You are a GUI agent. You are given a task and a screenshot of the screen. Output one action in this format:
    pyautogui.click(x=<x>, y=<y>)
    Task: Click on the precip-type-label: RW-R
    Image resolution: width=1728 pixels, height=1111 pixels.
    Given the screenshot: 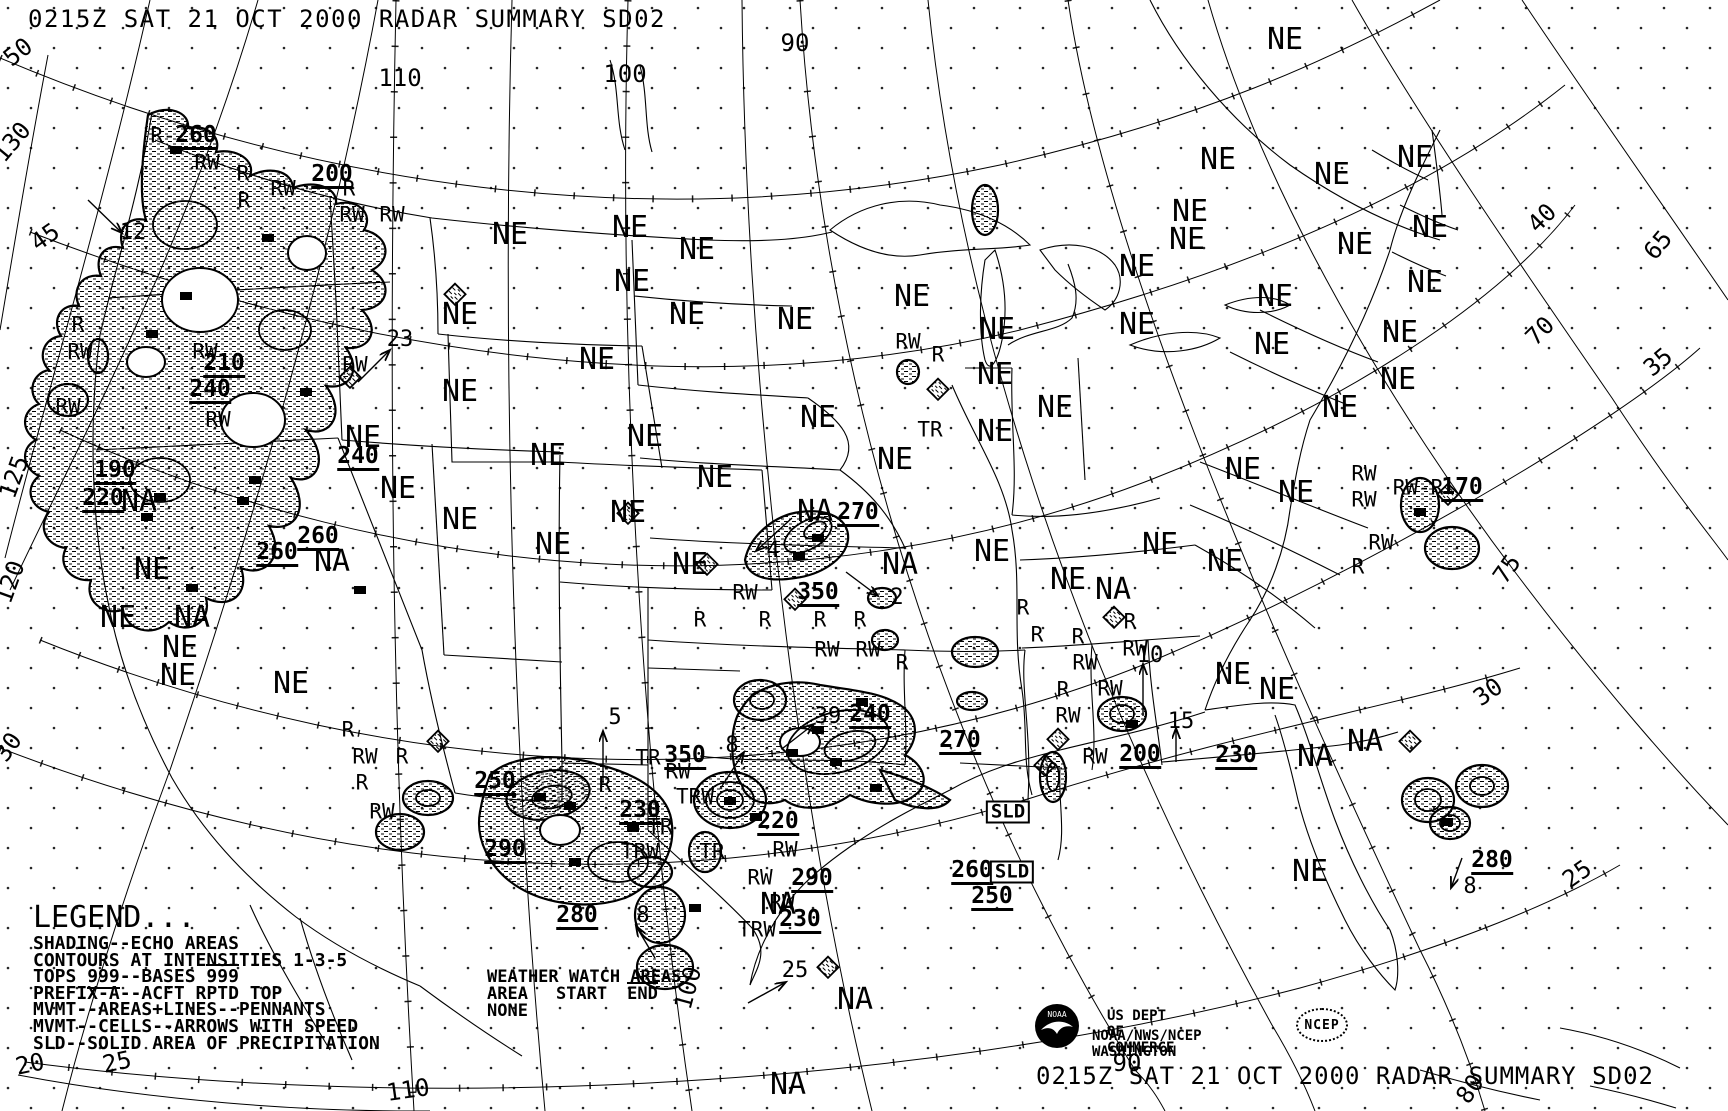 What is the action you would take?
    pyautogui.click(x=1418, y=487)
    